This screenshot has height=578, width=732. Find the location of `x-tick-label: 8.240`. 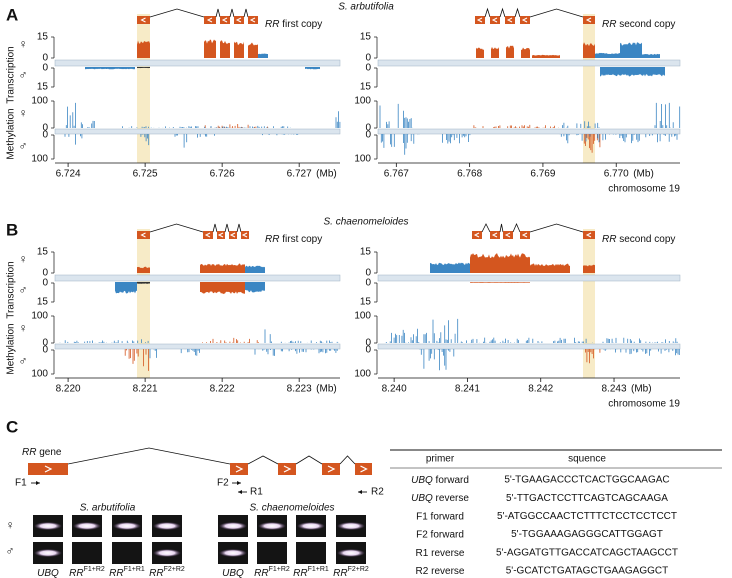

x-tick-label: 8.240 is located at coordinates (394, 389).